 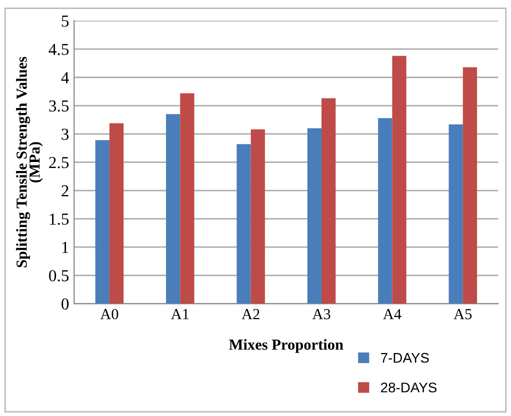 What do you see at coordinates (109, 314) in the screenshot?
I see `x-tick-label: A0` at bounding box center [109, 314].